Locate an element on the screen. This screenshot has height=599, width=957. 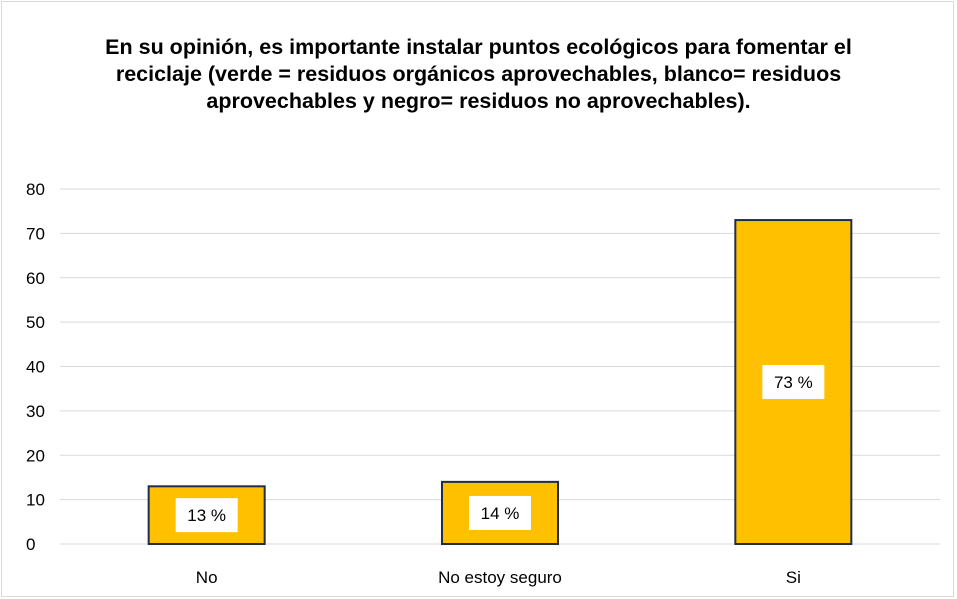
data-label: 73 % is located at coordinates (793, 382).